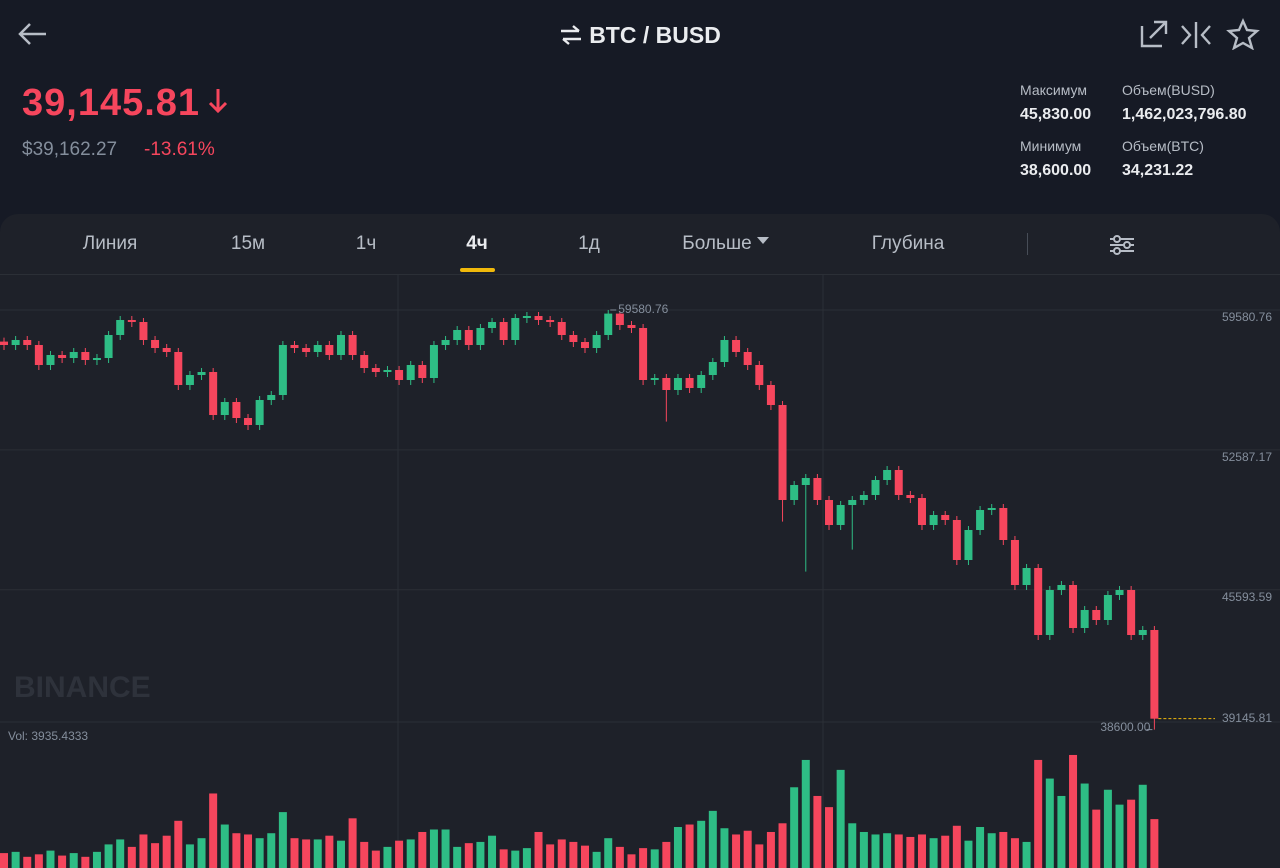  I want to click on back-button, so click(32, 34).